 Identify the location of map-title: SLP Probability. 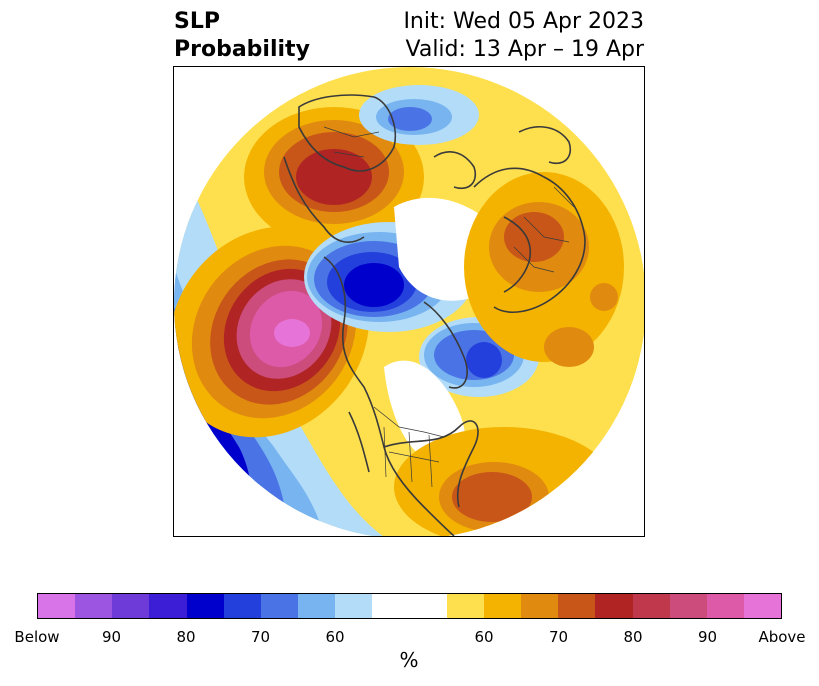
(242, 36).